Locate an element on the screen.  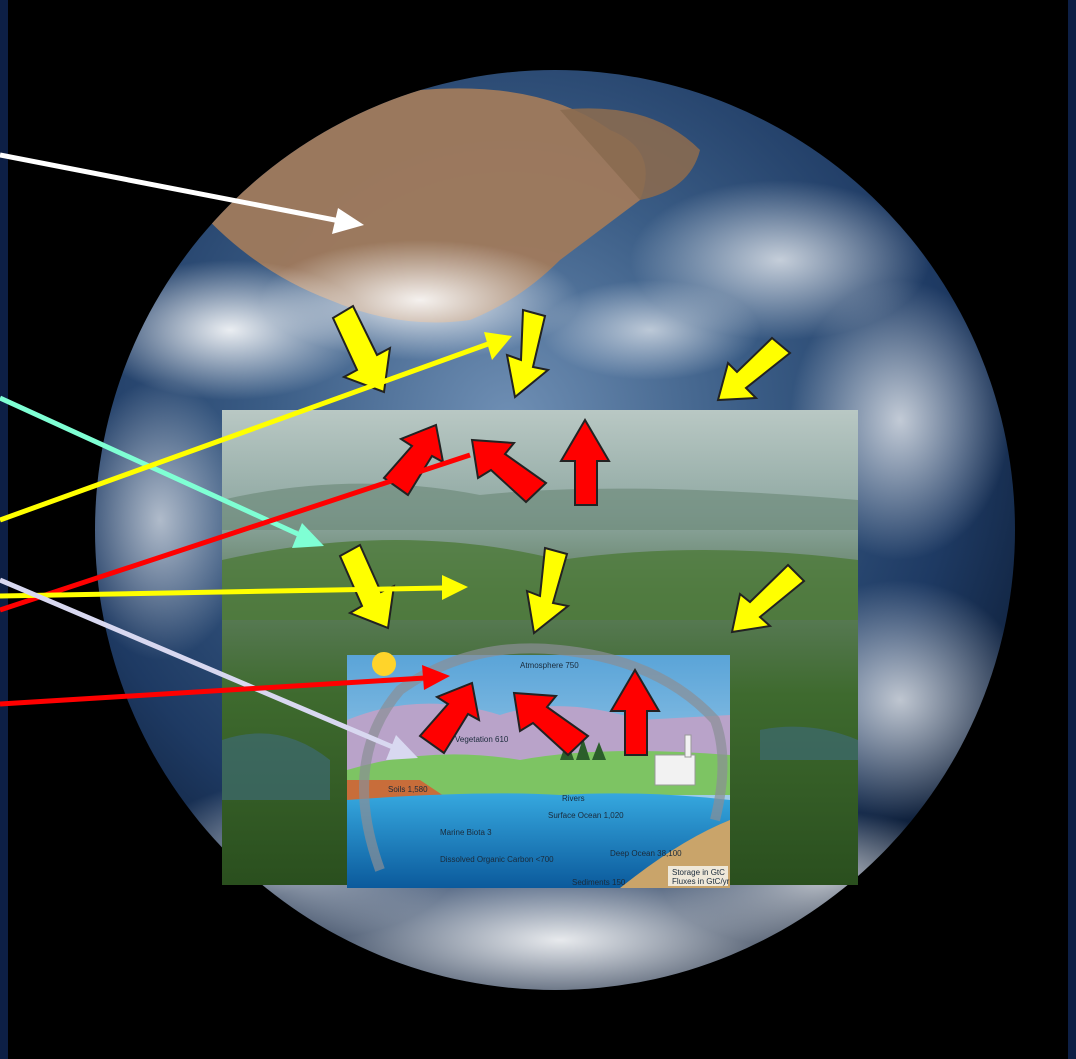
upward-flux-arrows is located at coordinates (521, 587).